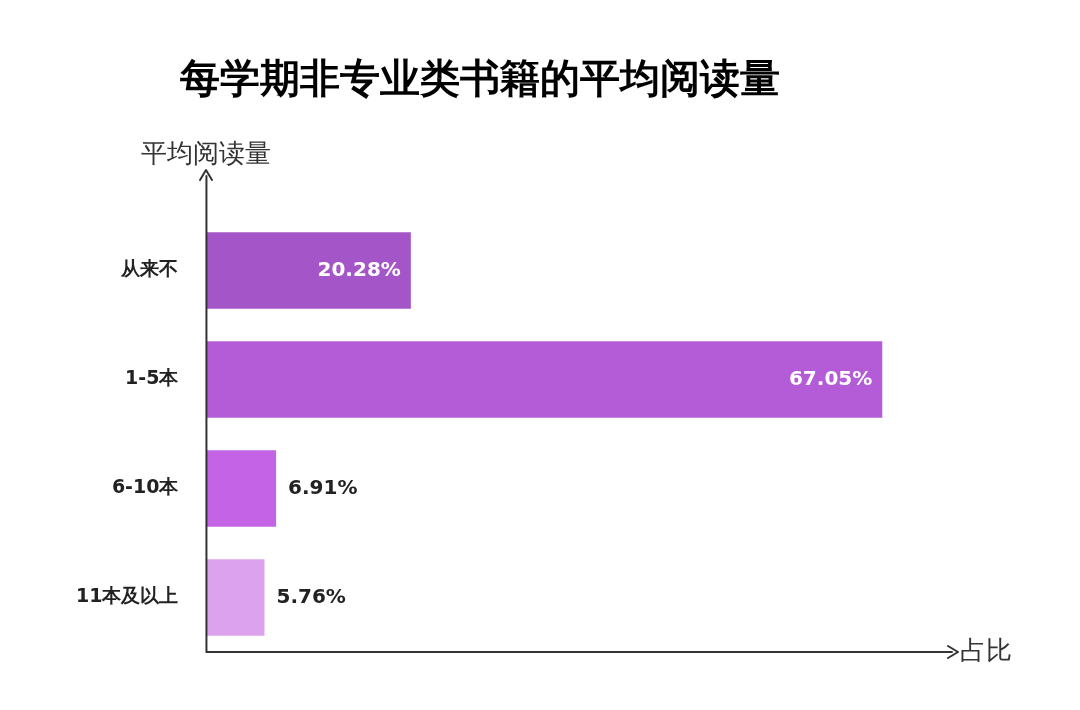 Image resolution: width=1080 pixels, height=710 pixels. I want to click on data-label: 5.76%, so click(311, 595).